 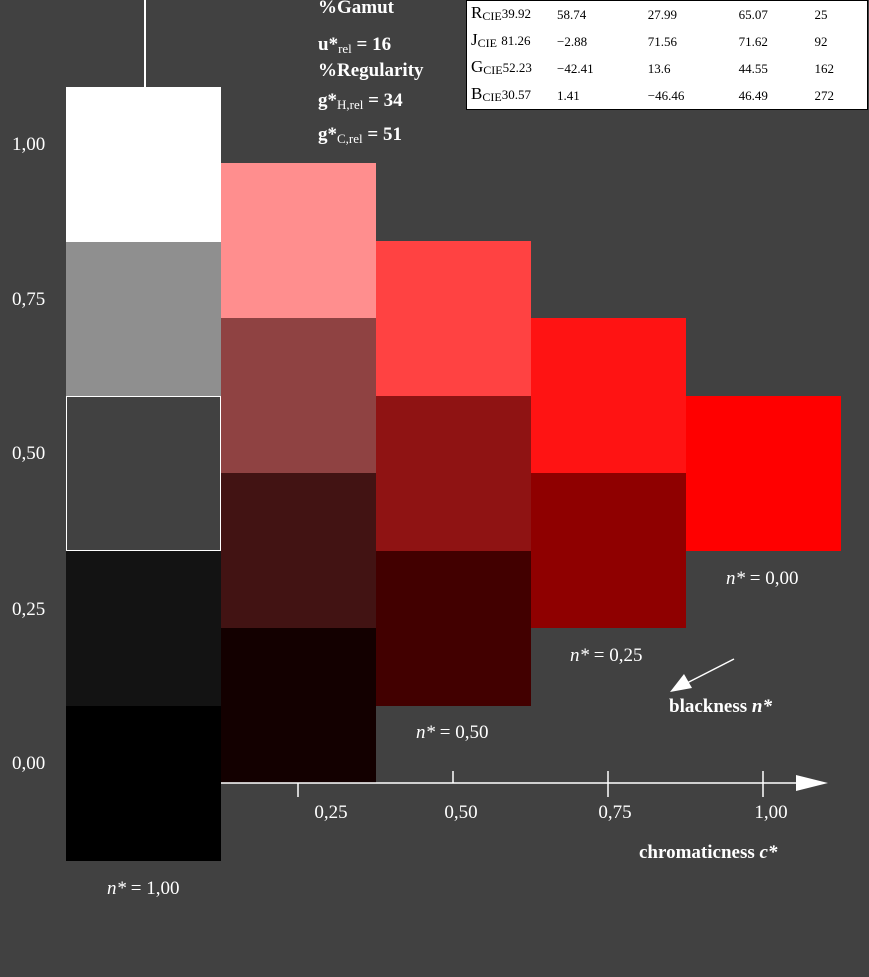 I want to click on swatch-c2-r0, so click(x=453, y=318).